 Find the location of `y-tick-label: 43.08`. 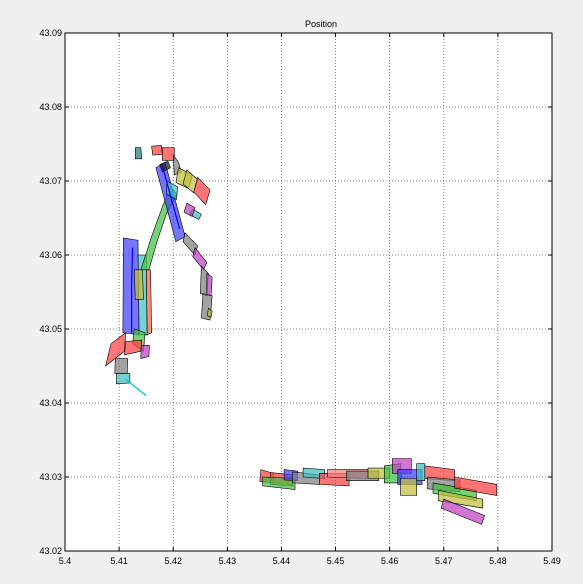

y-tick-label: 43.08 is located at coordinates (50, 107).